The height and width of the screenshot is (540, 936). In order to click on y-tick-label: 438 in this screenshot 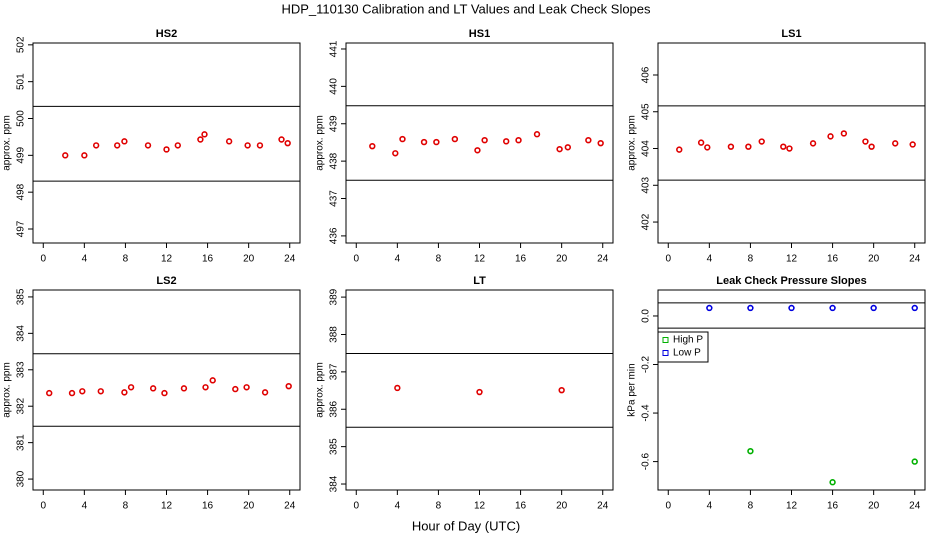, I will do `click(334, 160)`.